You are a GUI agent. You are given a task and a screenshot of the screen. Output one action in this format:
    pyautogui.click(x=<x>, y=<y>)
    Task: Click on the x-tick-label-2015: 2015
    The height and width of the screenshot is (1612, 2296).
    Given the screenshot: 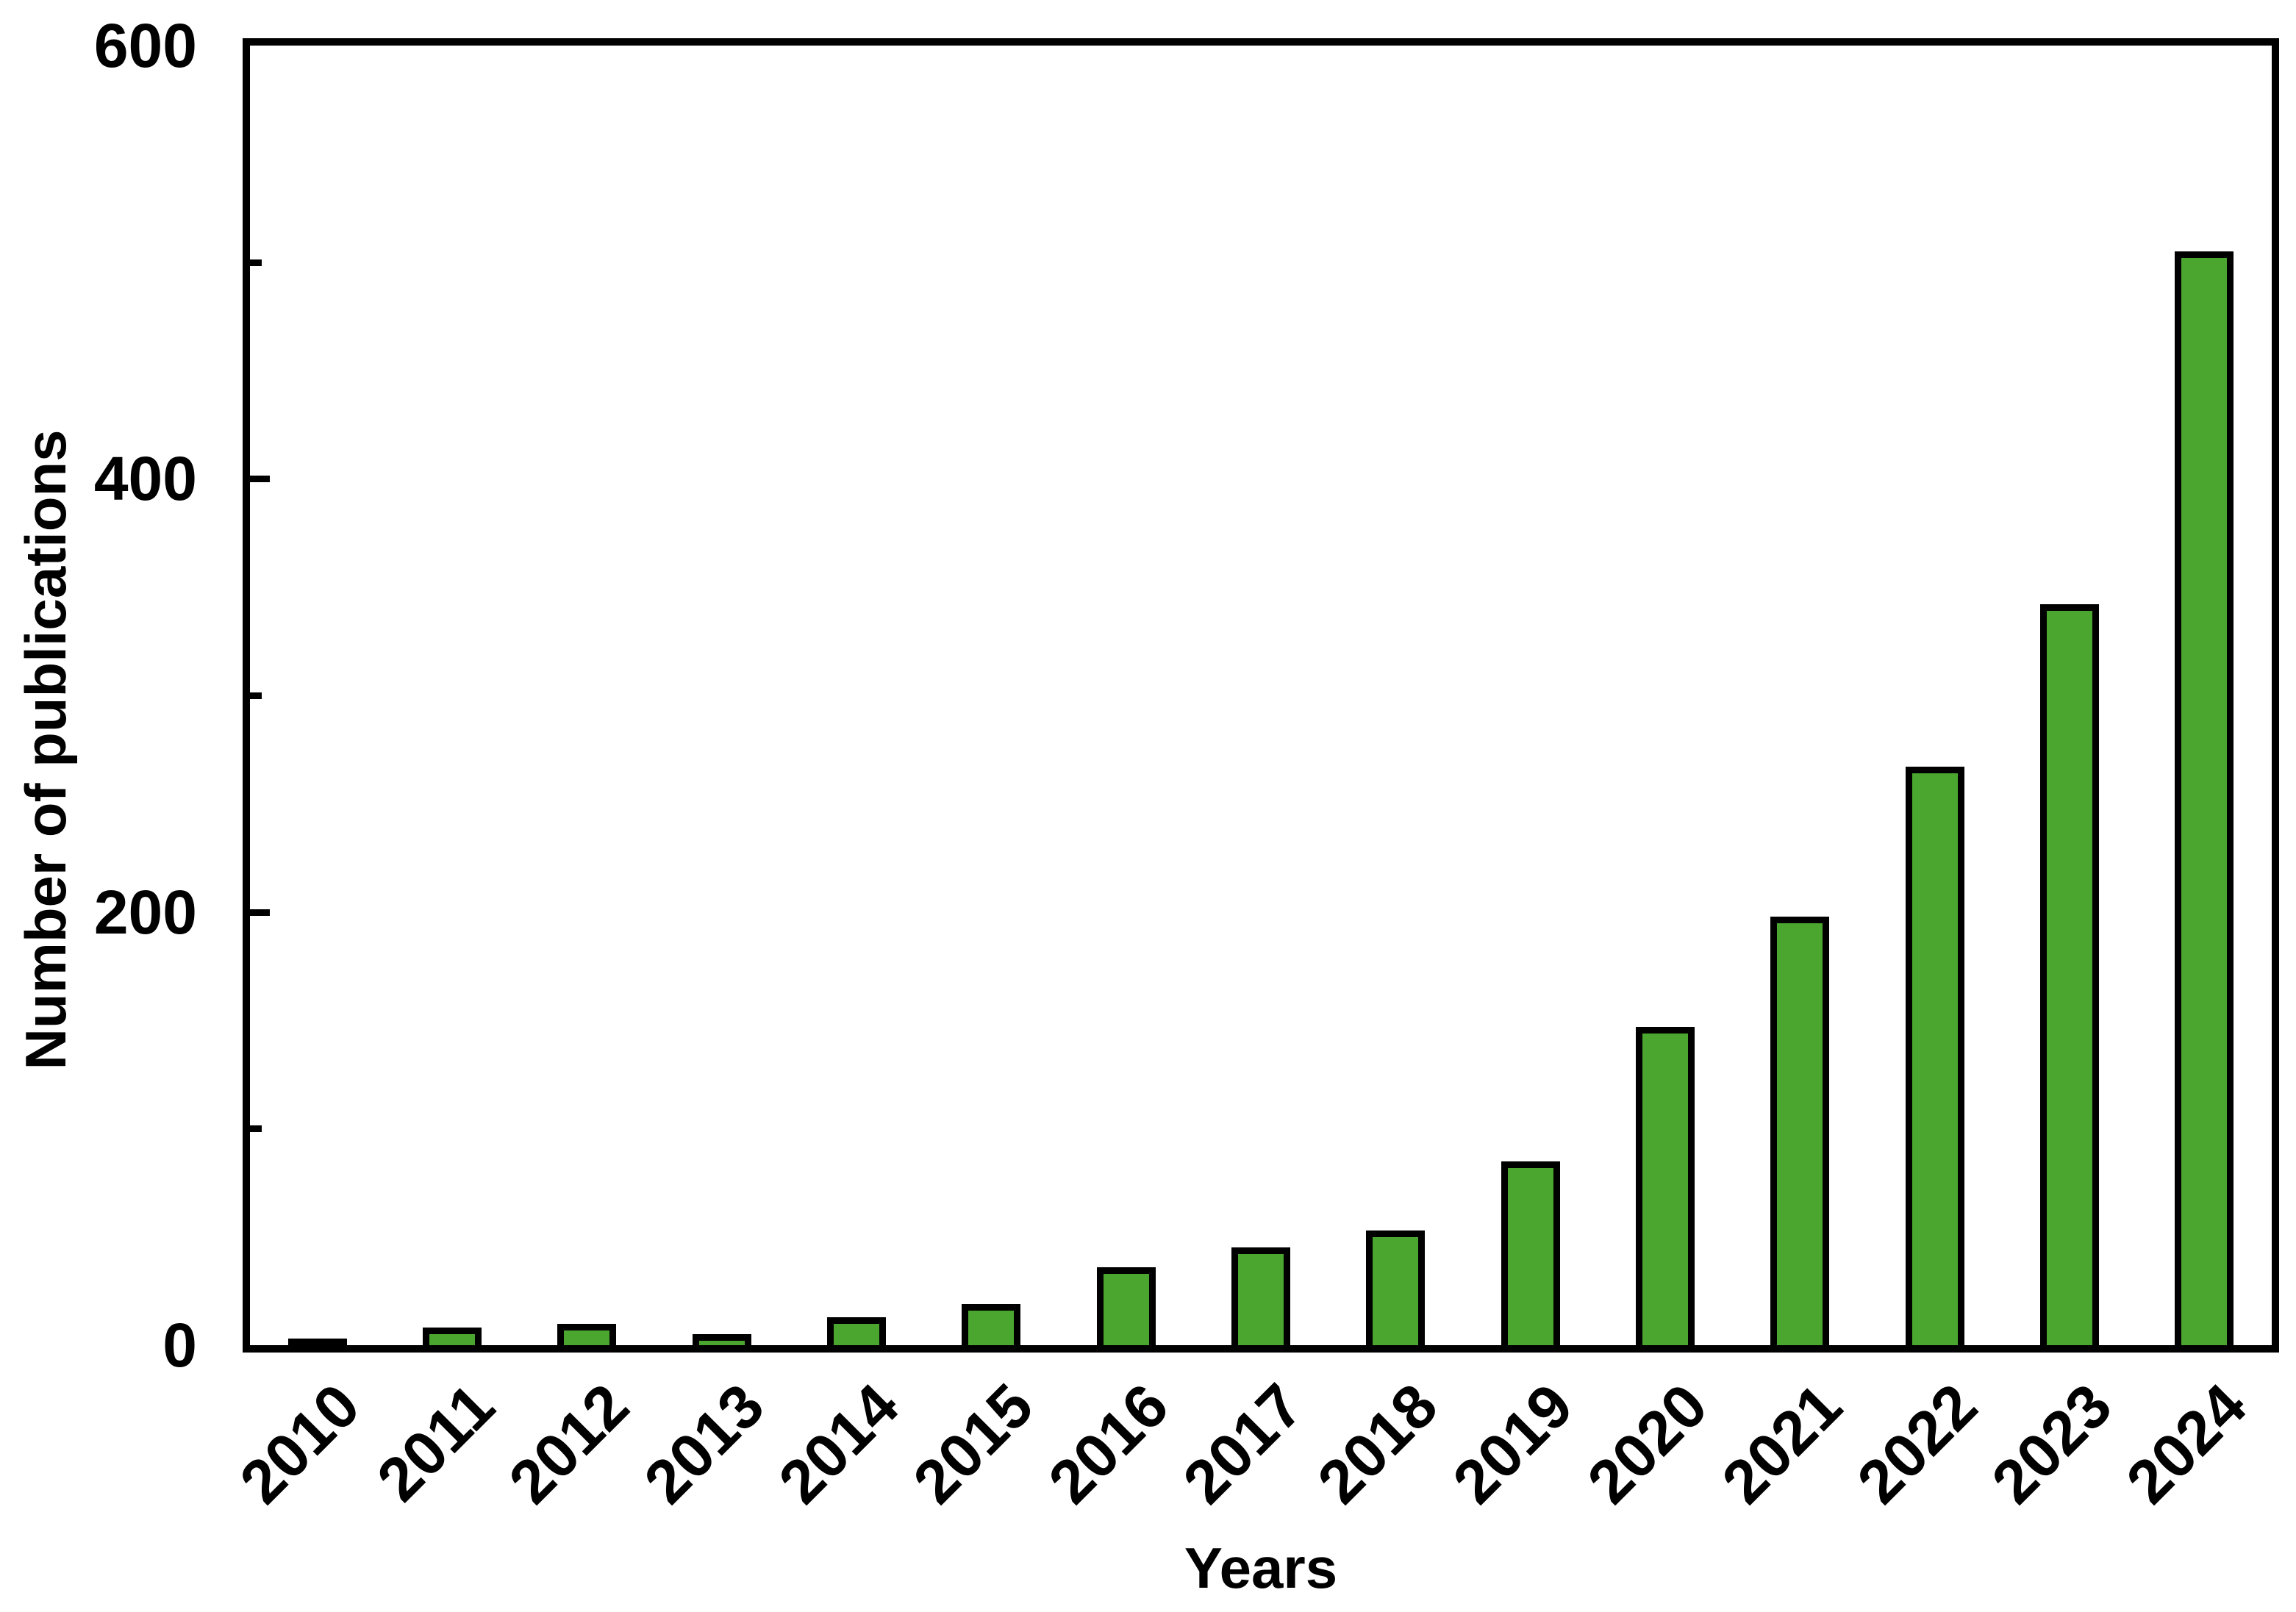 What is the action you would take?
    pyautogui.click(x=973, y=1443)
    